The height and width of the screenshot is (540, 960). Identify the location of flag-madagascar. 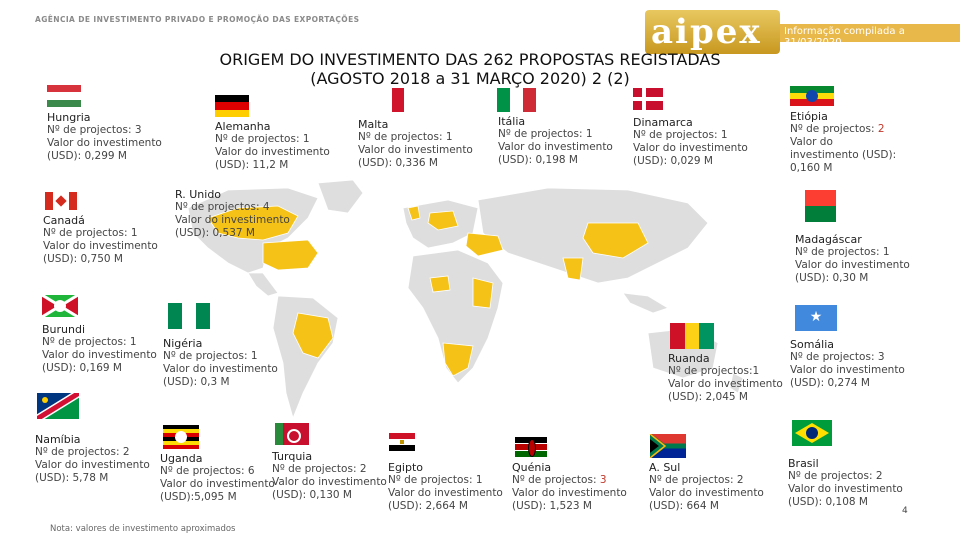
(813, 206).